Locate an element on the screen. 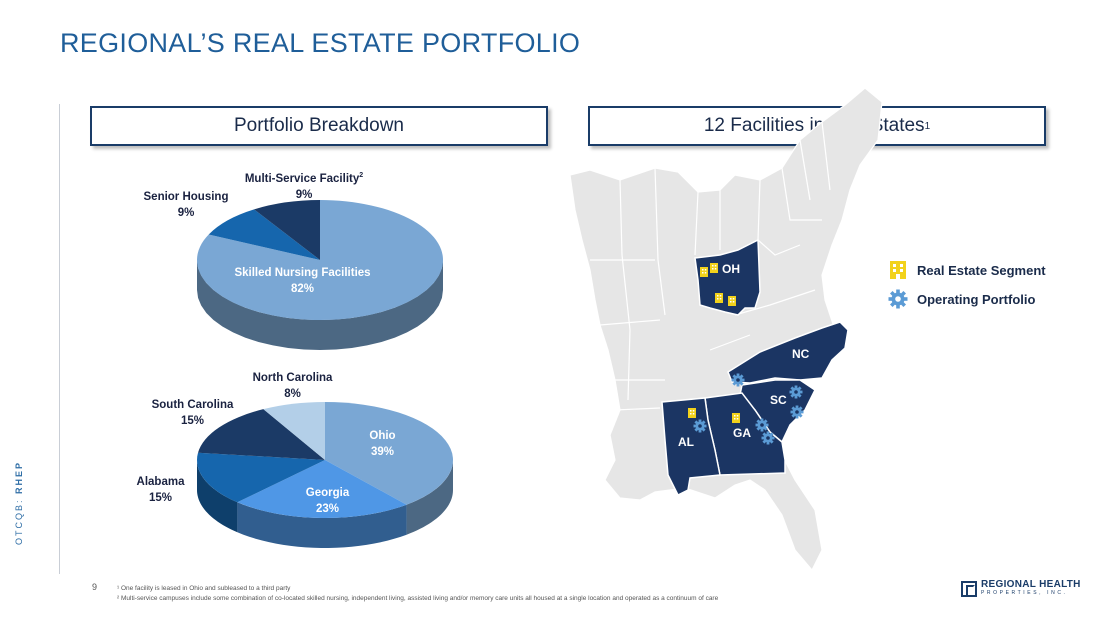 The height and width of the screenshot is (618, 1100). pie2-slice-south-carolina is located at coordinates (261, 434).